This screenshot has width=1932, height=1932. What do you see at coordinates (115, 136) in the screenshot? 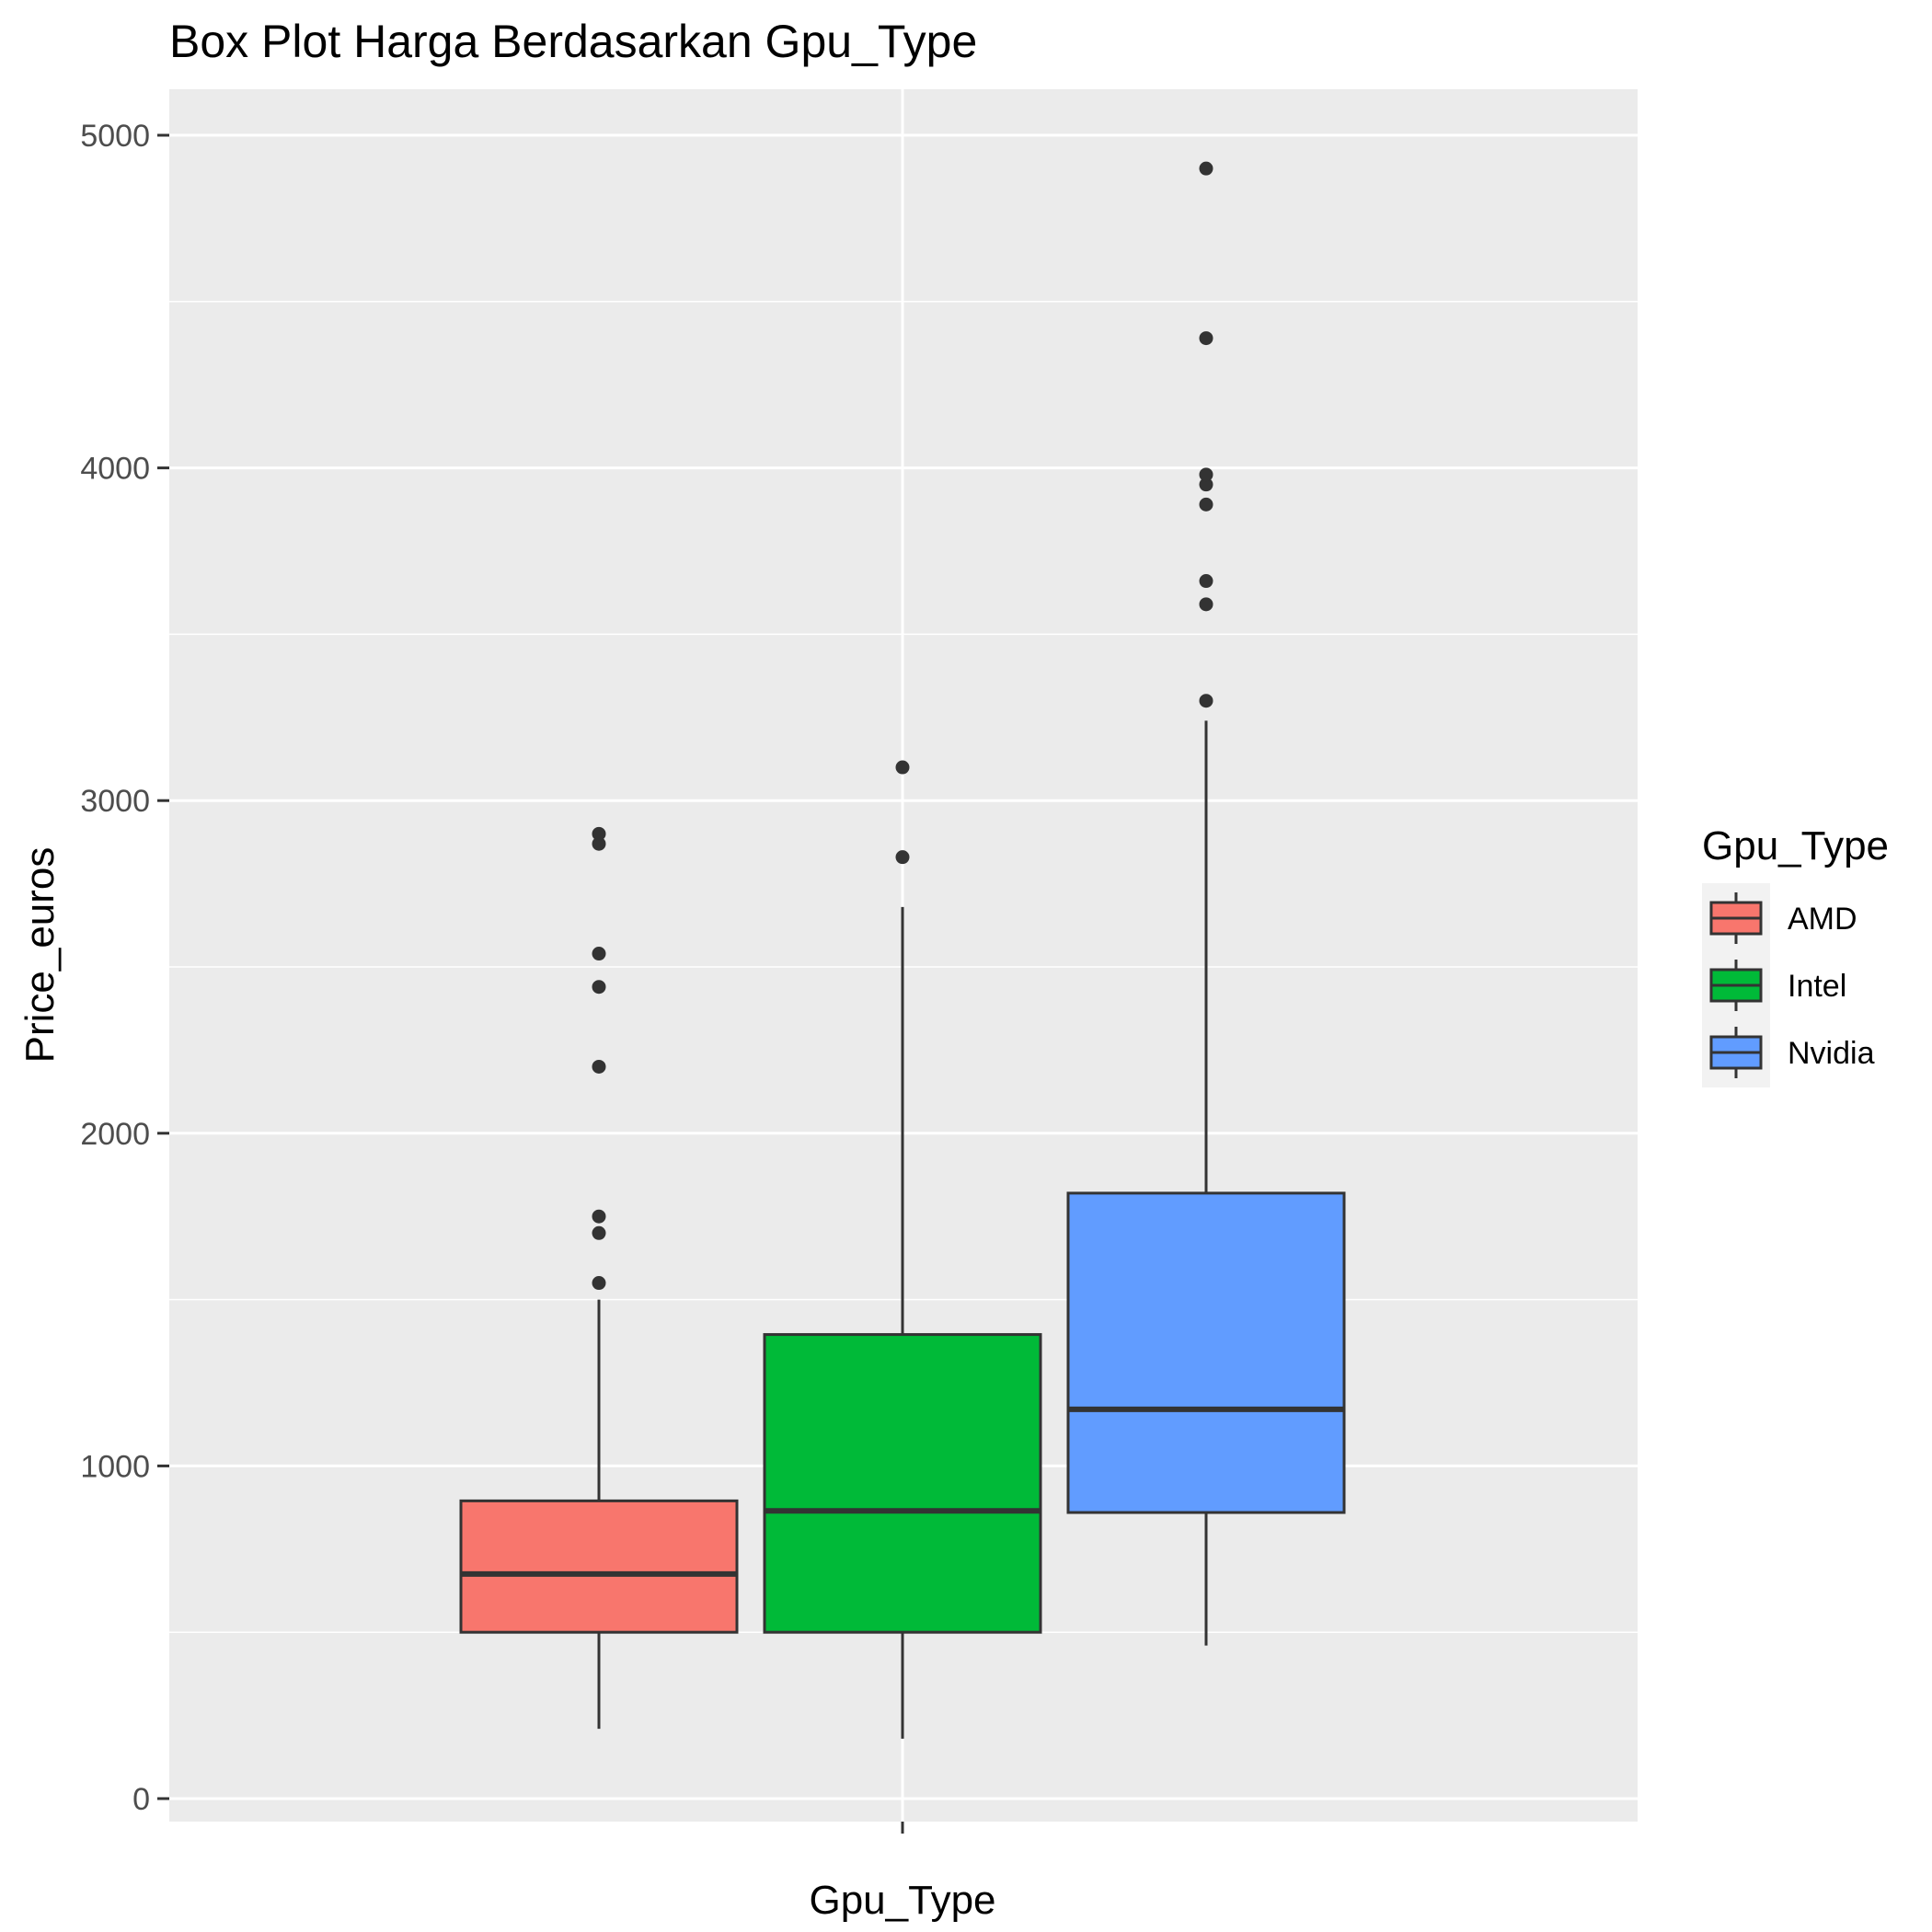
I see `y-tick-label: 5000` at bounding box center [115, 136].